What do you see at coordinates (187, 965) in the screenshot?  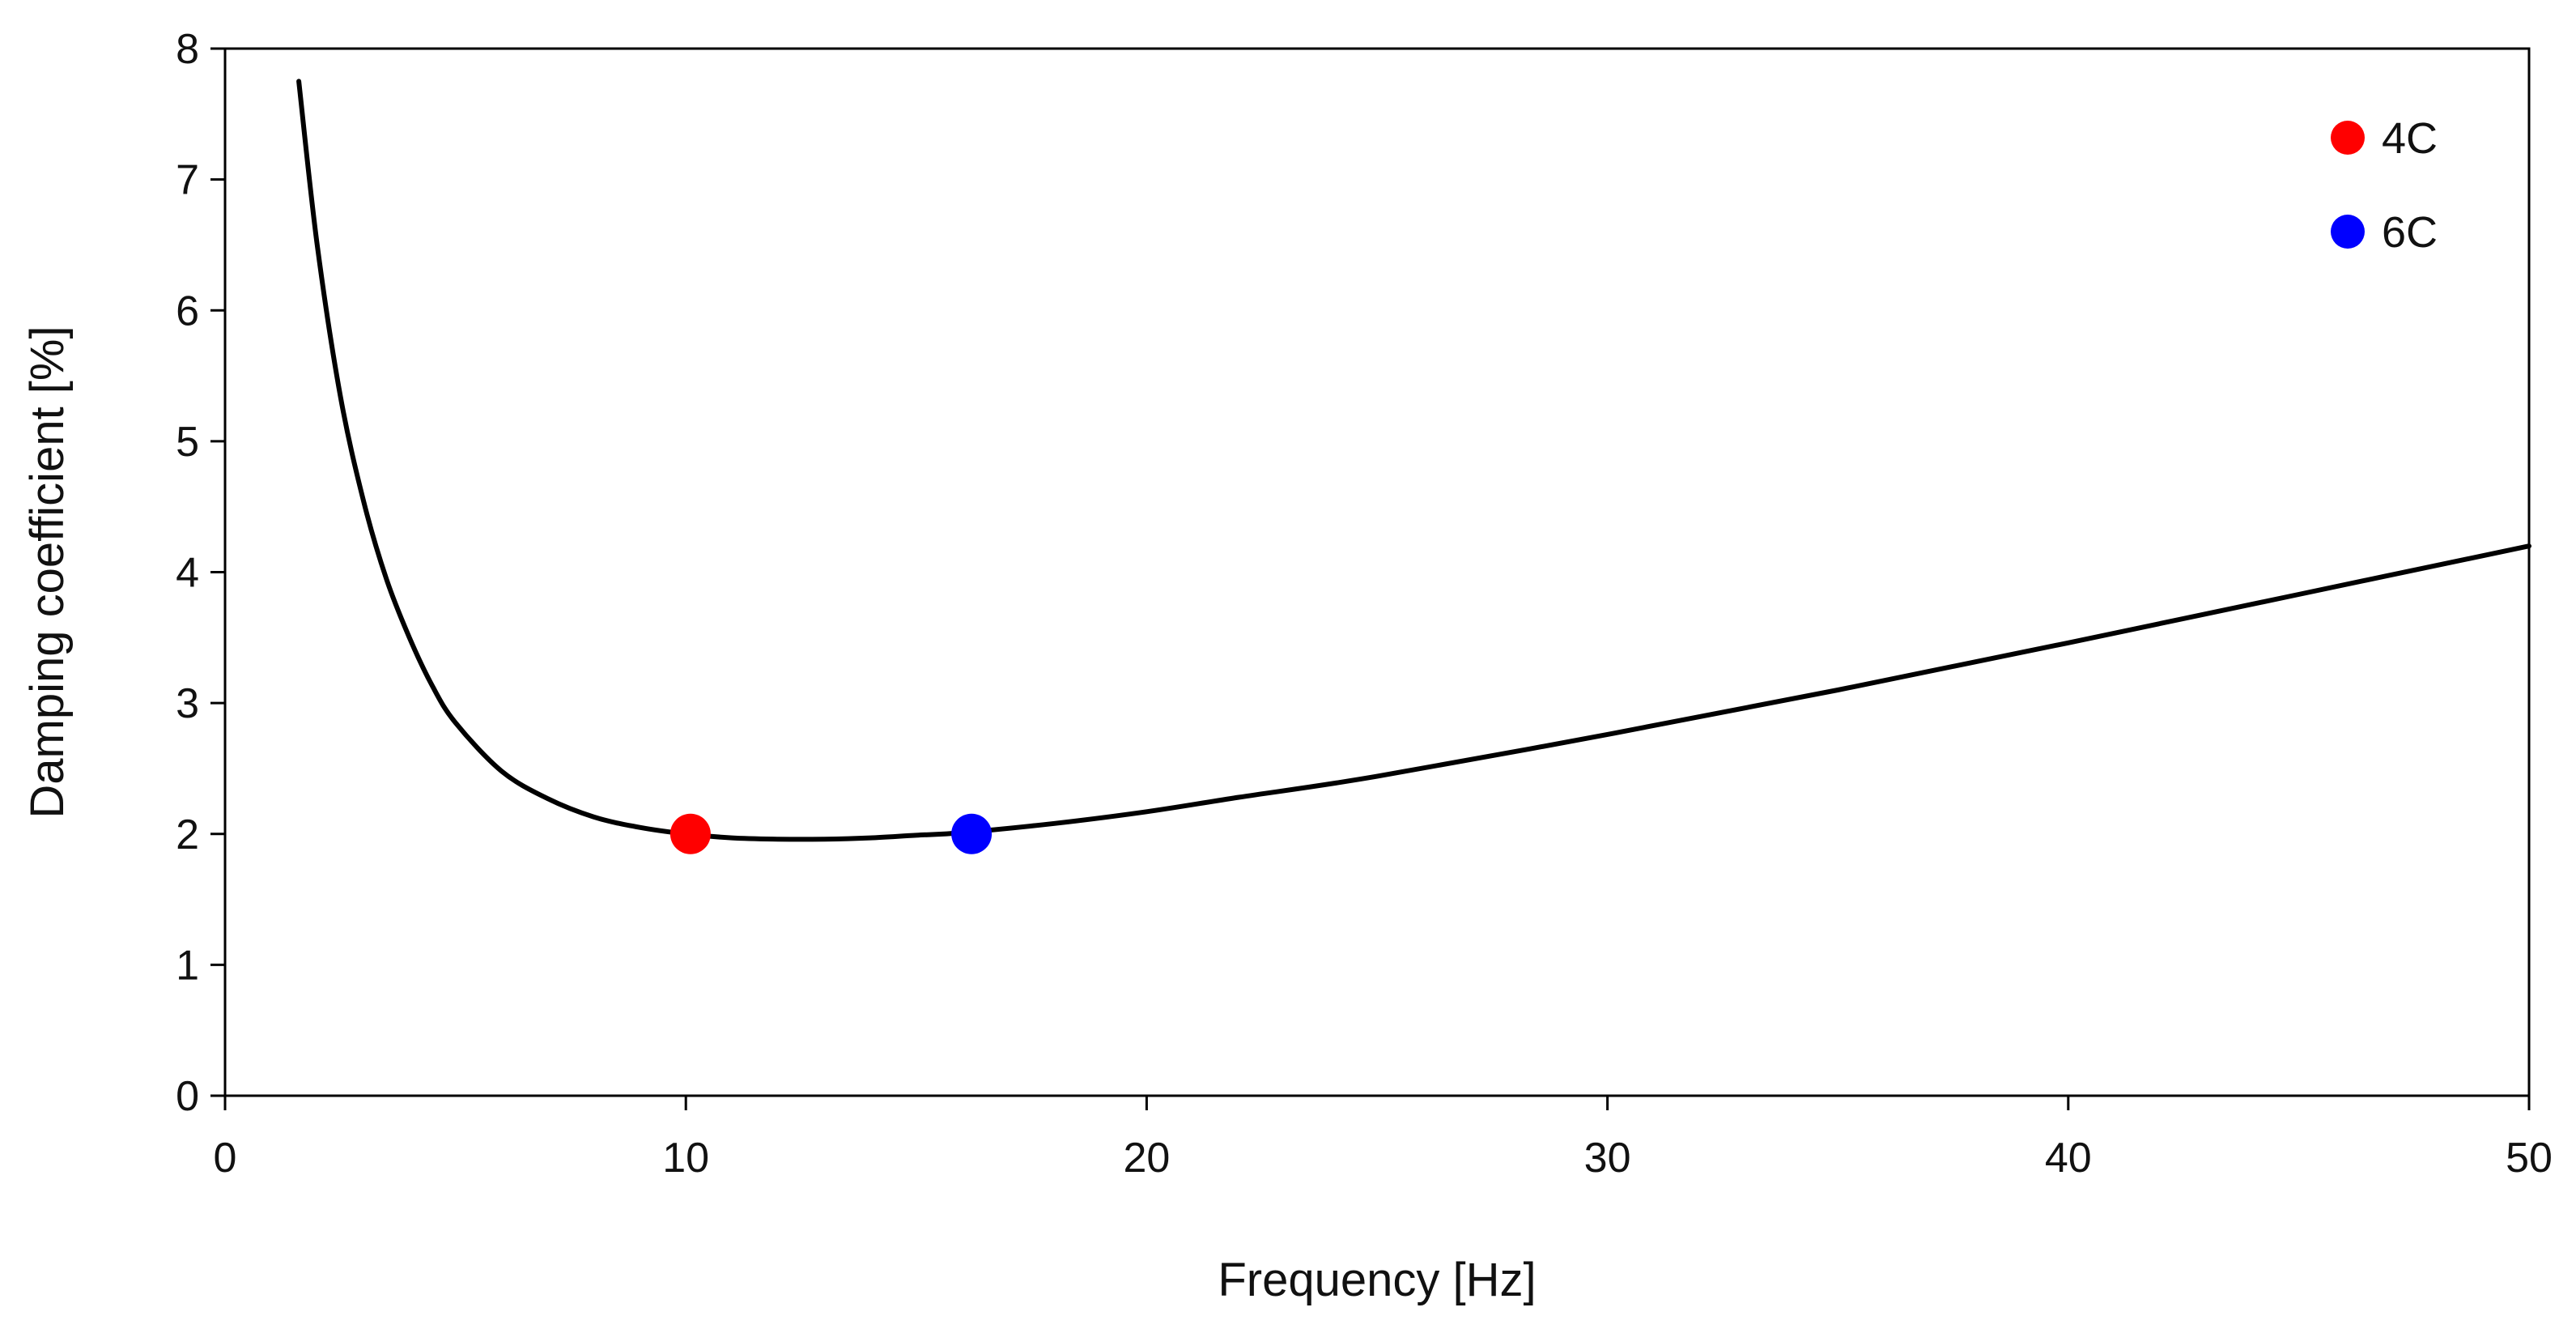 I see `y-tick-label: 1` at bounding box center [187, 965].